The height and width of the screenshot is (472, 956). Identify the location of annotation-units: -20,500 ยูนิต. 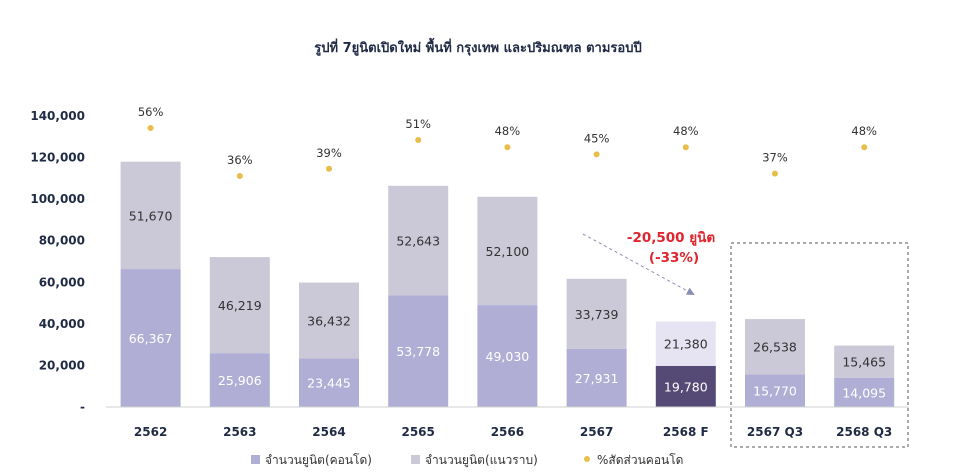
(671, 238).